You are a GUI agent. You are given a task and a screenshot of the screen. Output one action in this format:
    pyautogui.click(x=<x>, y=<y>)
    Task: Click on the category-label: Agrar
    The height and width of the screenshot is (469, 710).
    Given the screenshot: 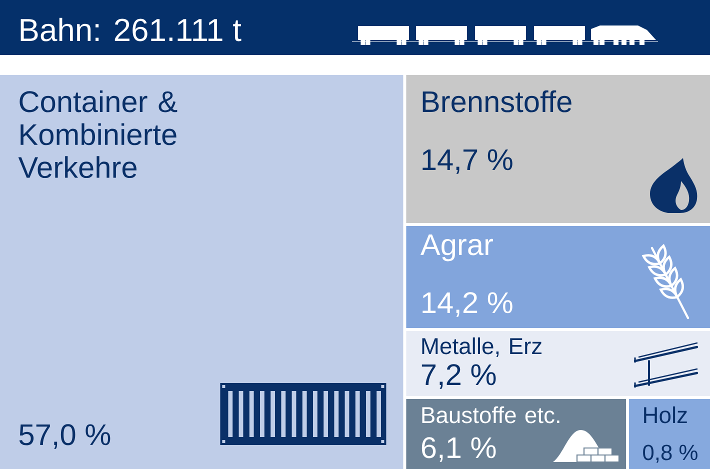 What is the action you would take?
    pyautogui.click(x=456, y=248)
    